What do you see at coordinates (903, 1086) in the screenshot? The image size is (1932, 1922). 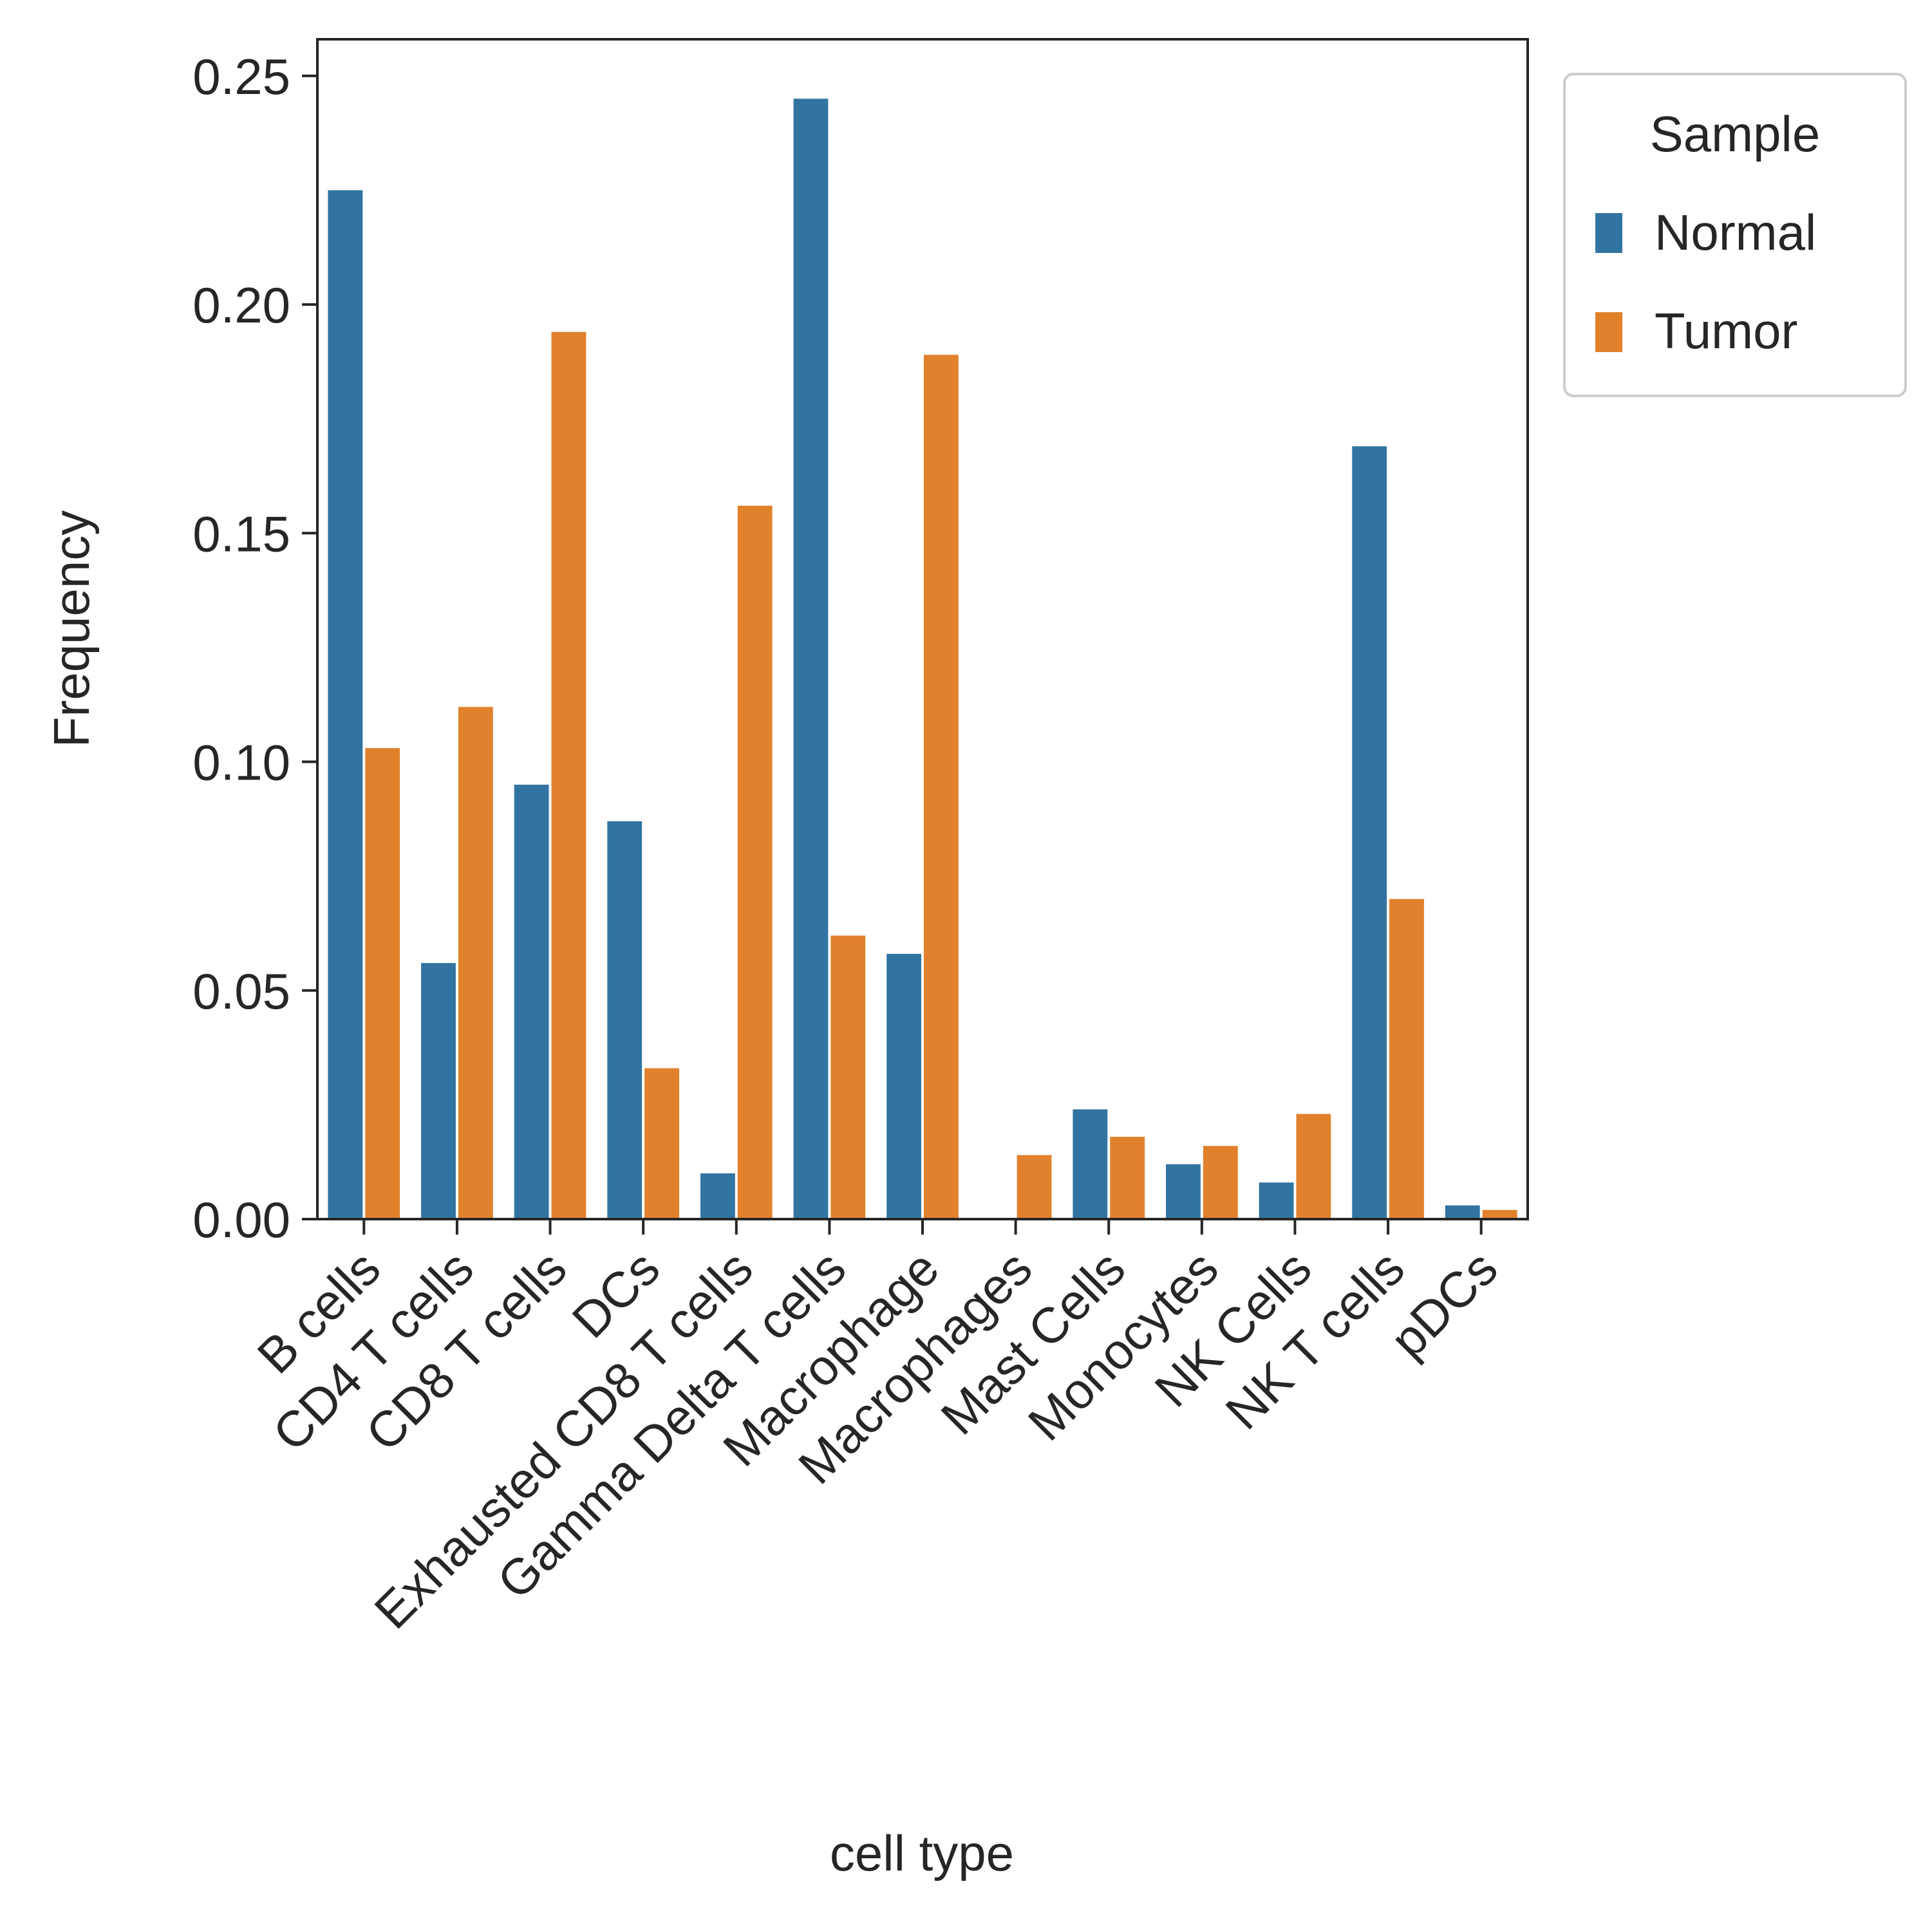 I see `bar-normal-macrophage` at bounding box center [903, 1086].